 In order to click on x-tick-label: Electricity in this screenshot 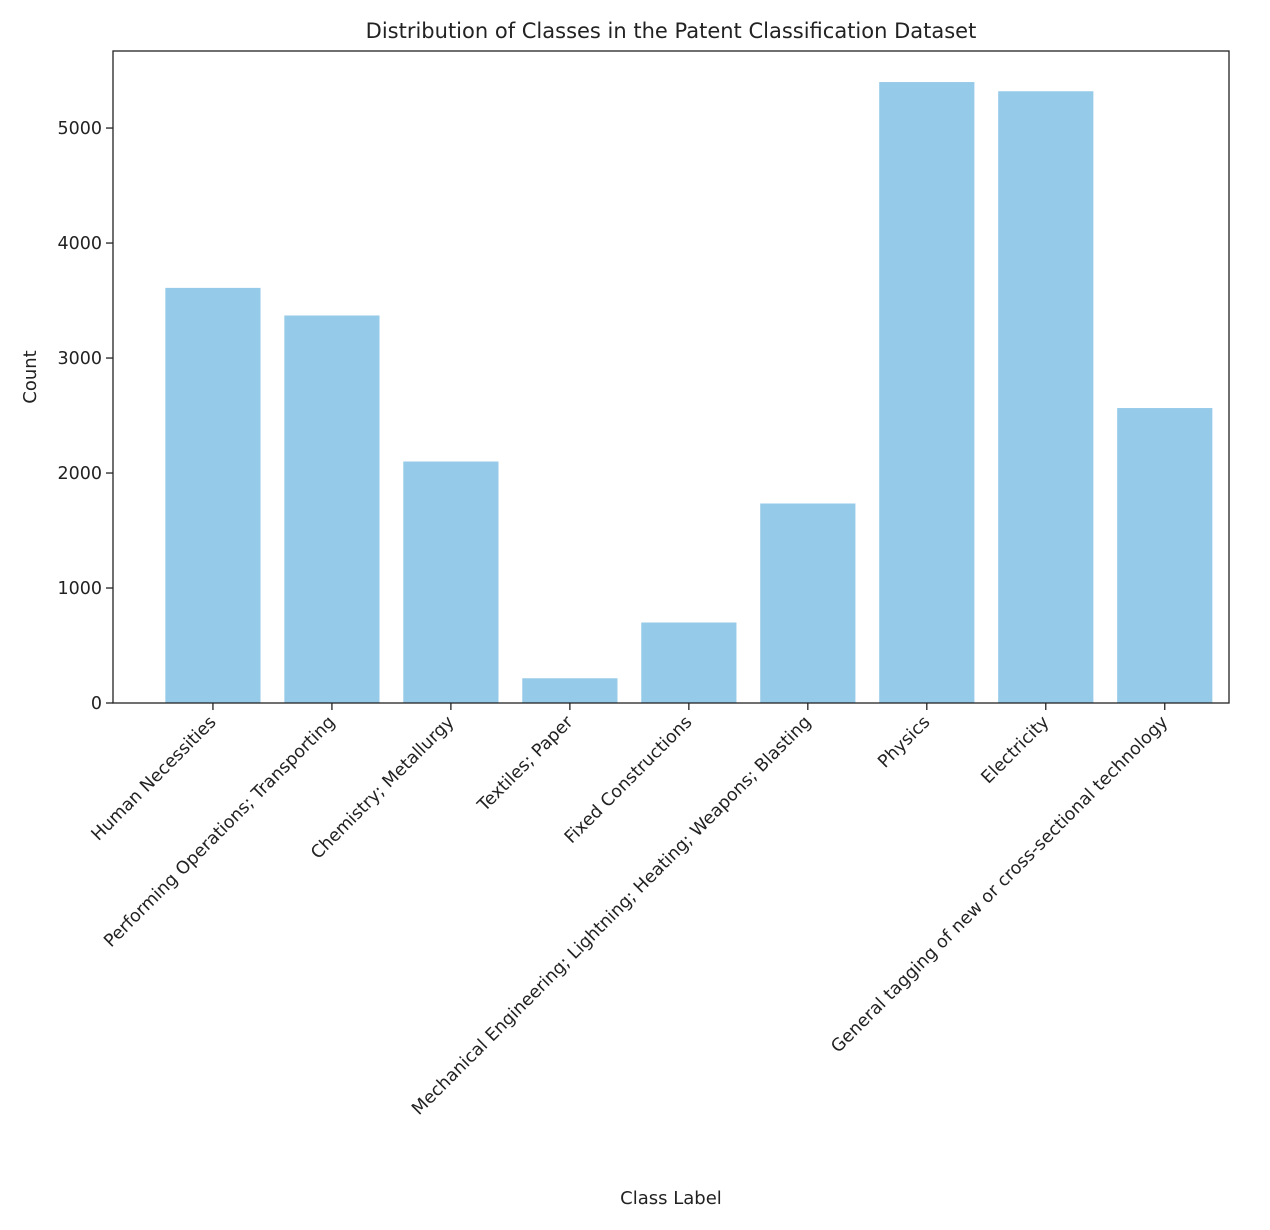, I will do `click(1016, 750)`.